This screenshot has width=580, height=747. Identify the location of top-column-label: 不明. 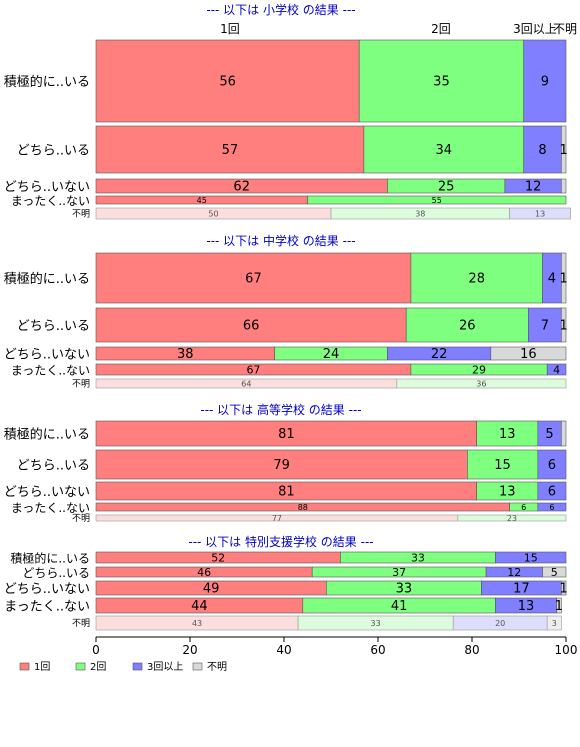
(565, 29).